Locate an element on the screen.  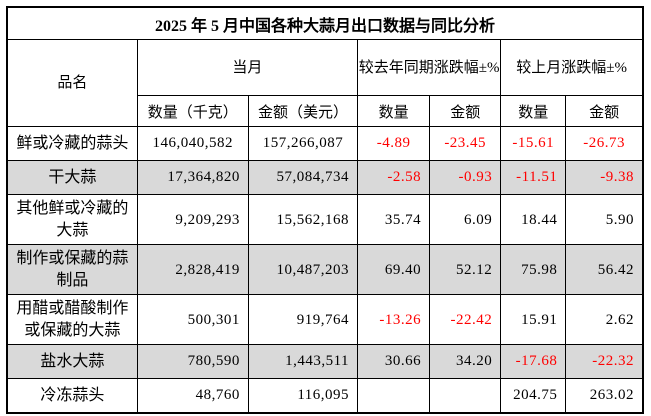
mom-amount-cell: 263.02 is located at coordinates (604, 396).